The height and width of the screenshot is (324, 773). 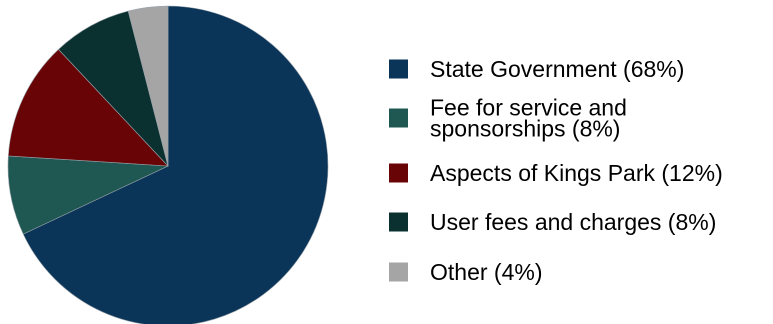 I want to click on legend-item-1: State Government (68%), so click(x=536, y=69).